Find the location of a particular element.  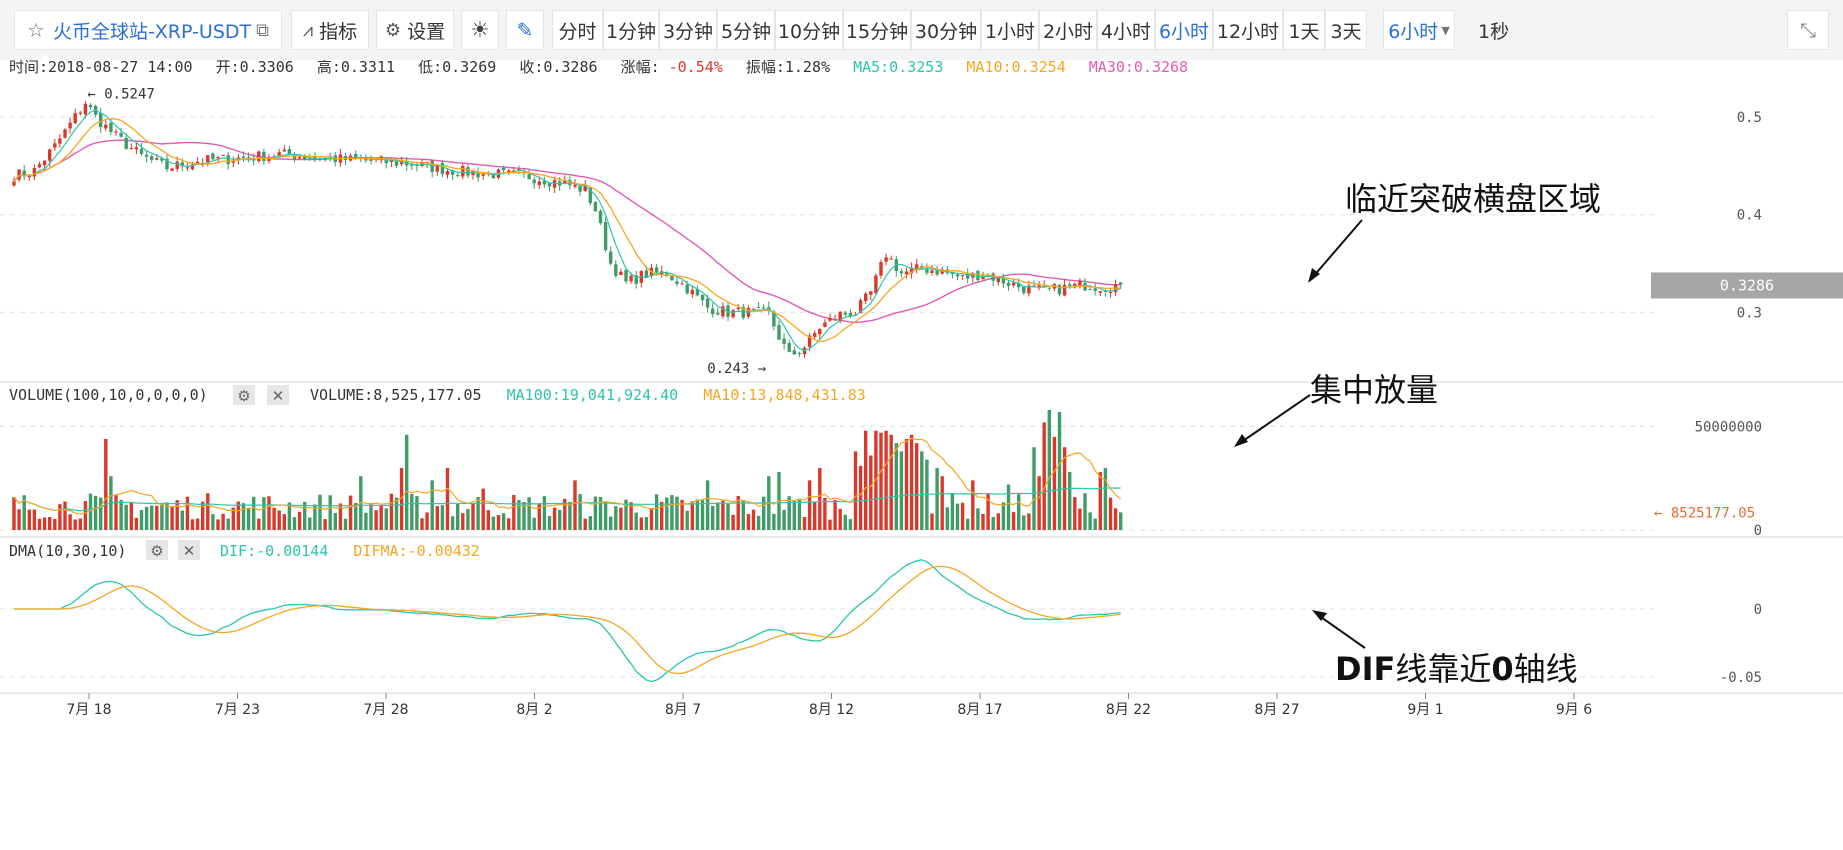

x-tick-label: 9月 1 is located at coordinates (1425, 710).